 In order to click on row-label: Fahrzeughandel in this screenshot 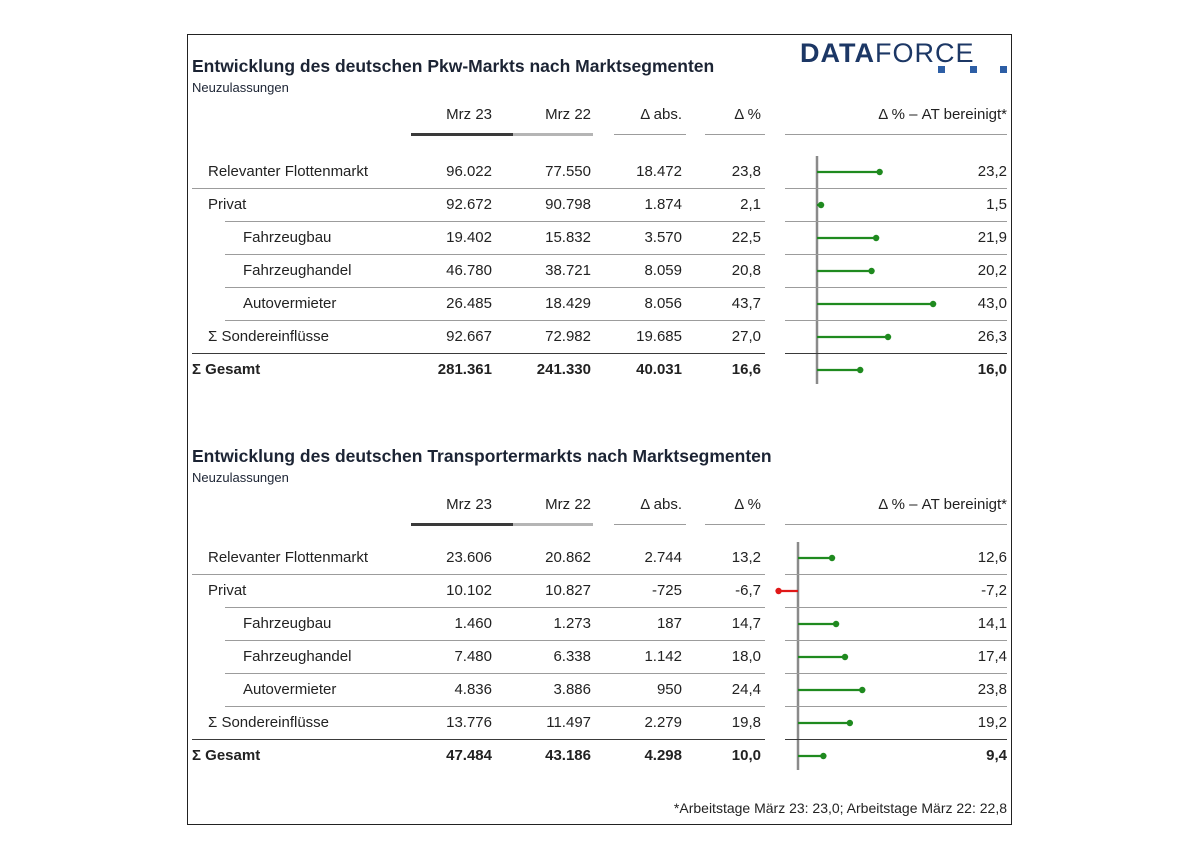, I will do `click(297, 656)`.